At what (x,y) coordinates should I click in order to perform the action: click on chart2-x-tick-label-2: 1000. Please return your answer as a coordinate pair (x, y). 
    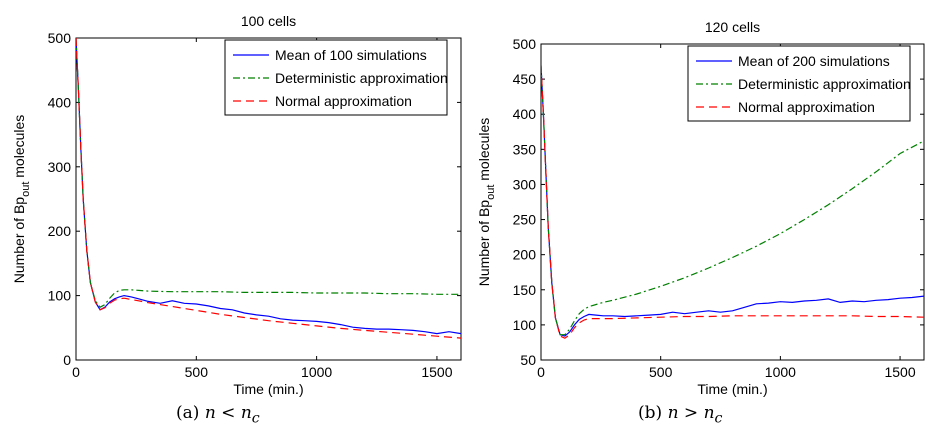
    Looking at the image, I should click on (780, 372).